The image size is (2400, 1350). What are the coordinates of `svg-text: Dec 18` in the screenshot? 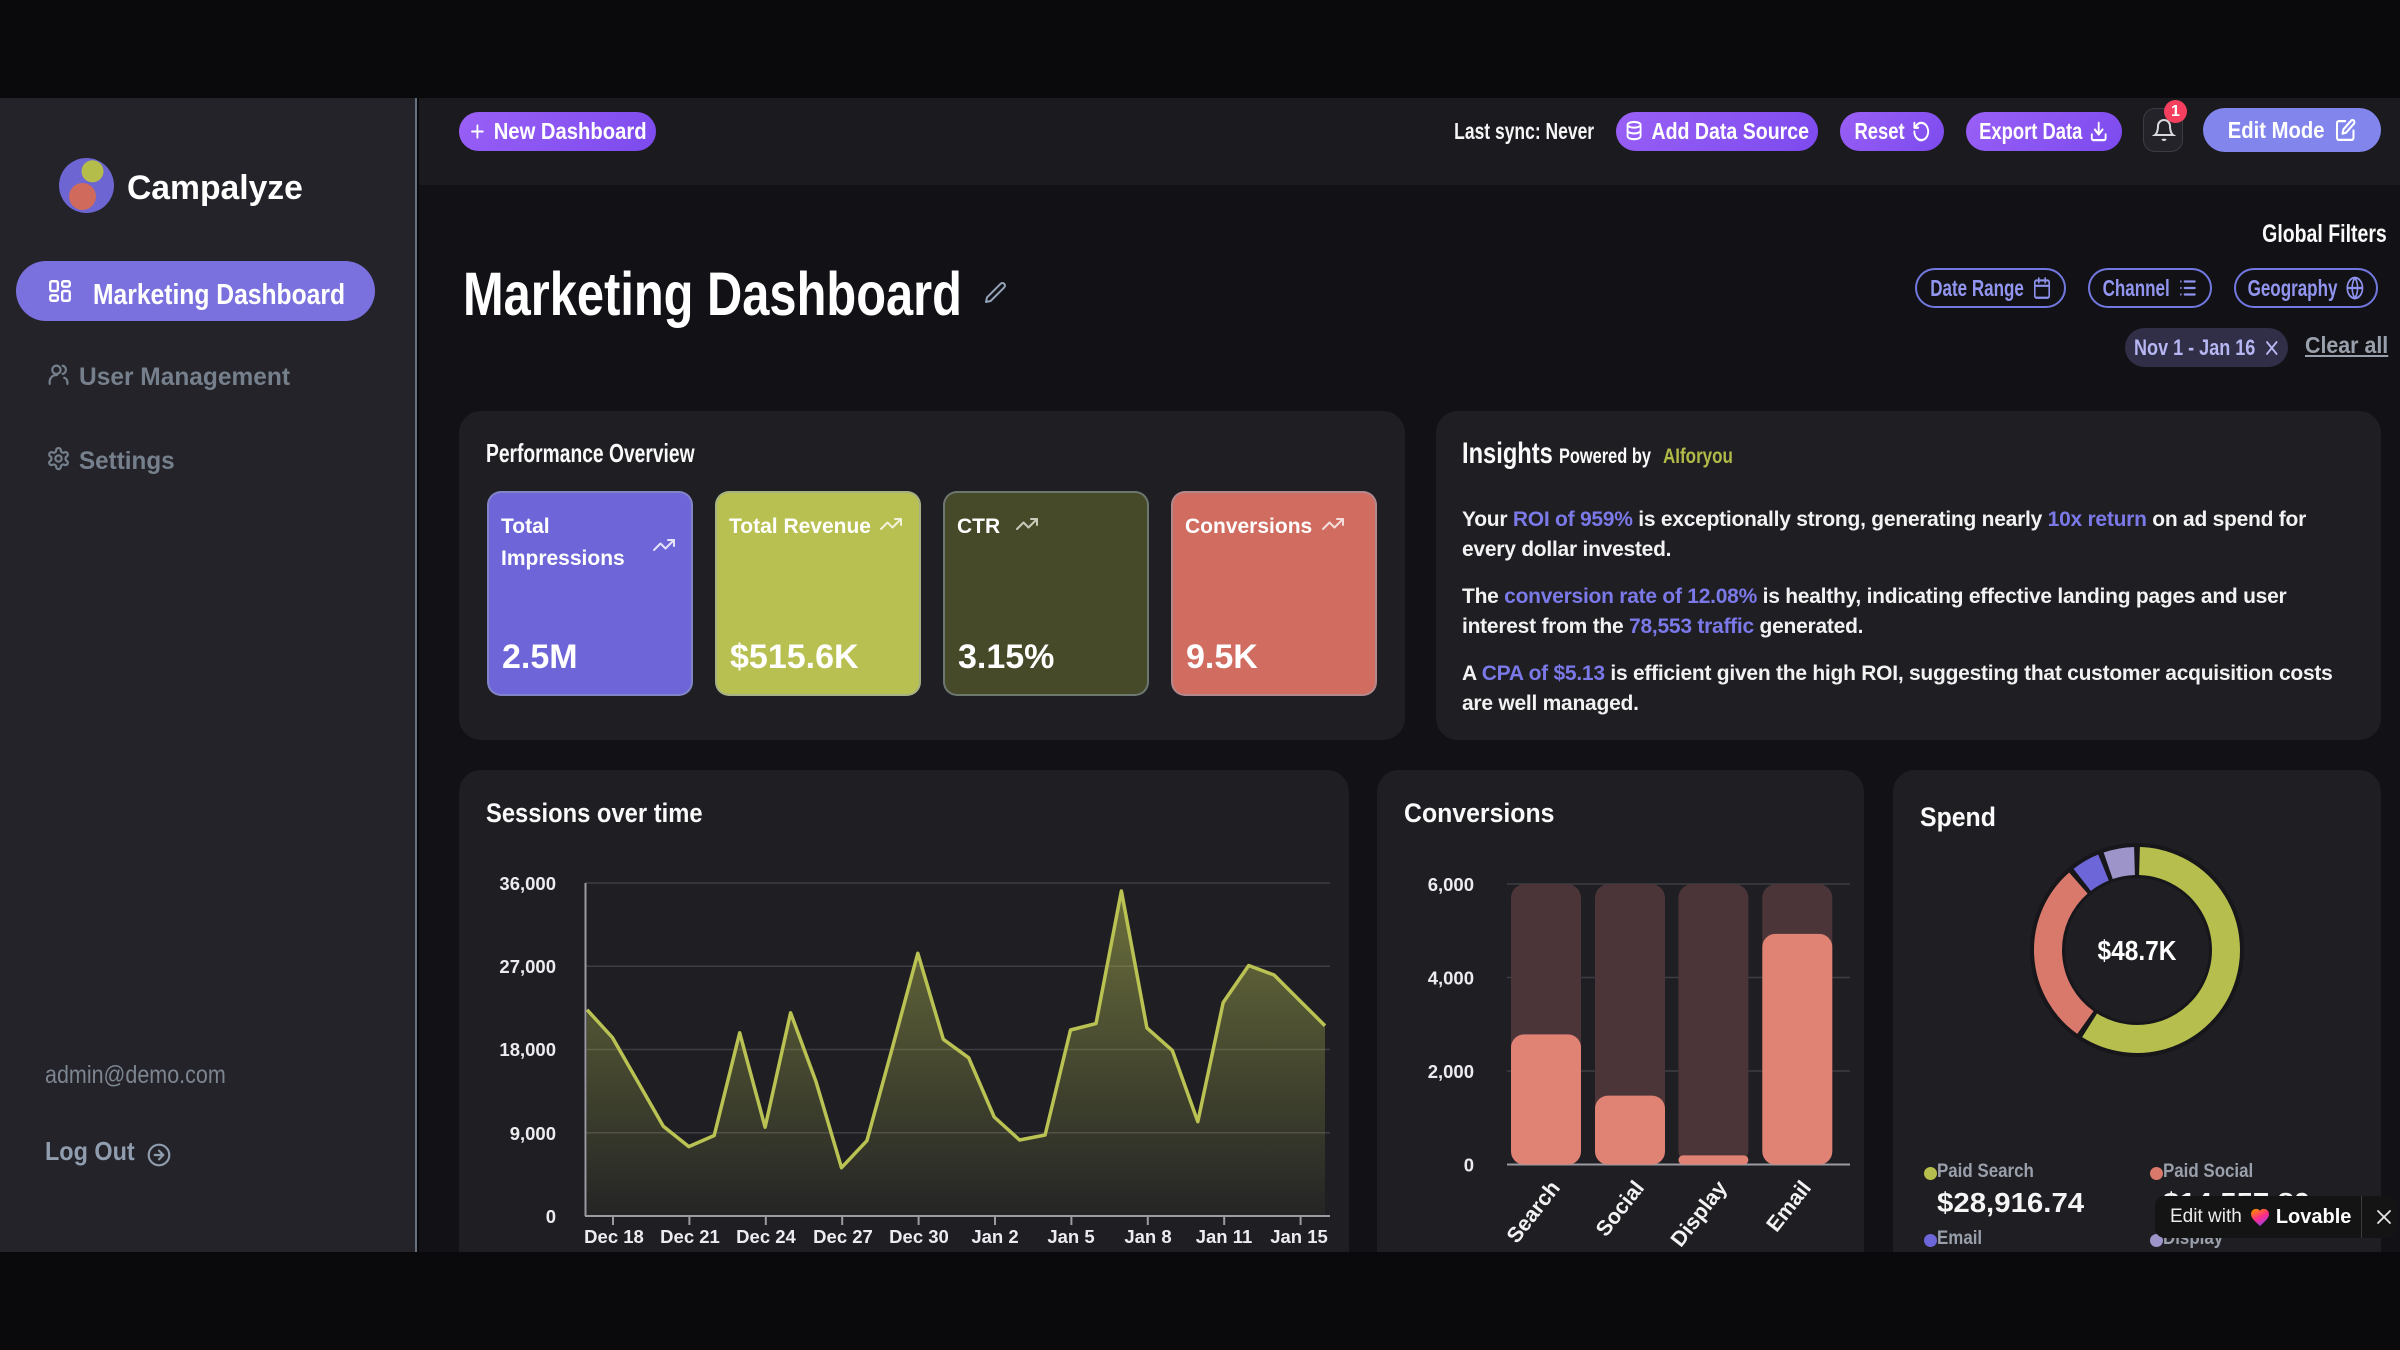 It's located at (614, 1236).